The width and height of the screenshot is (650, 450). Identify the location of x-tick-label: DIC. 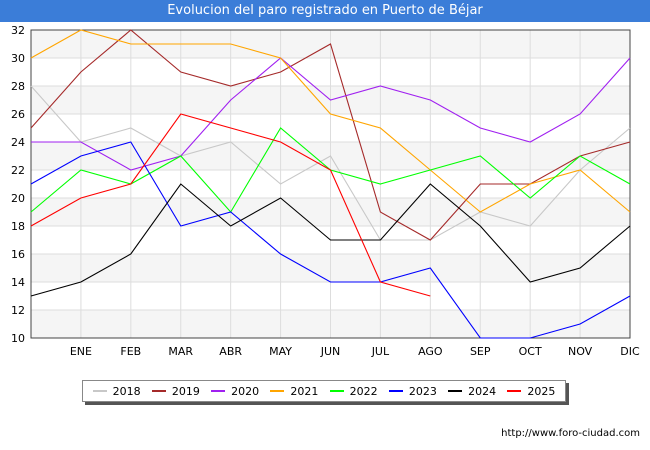
(630, 351).